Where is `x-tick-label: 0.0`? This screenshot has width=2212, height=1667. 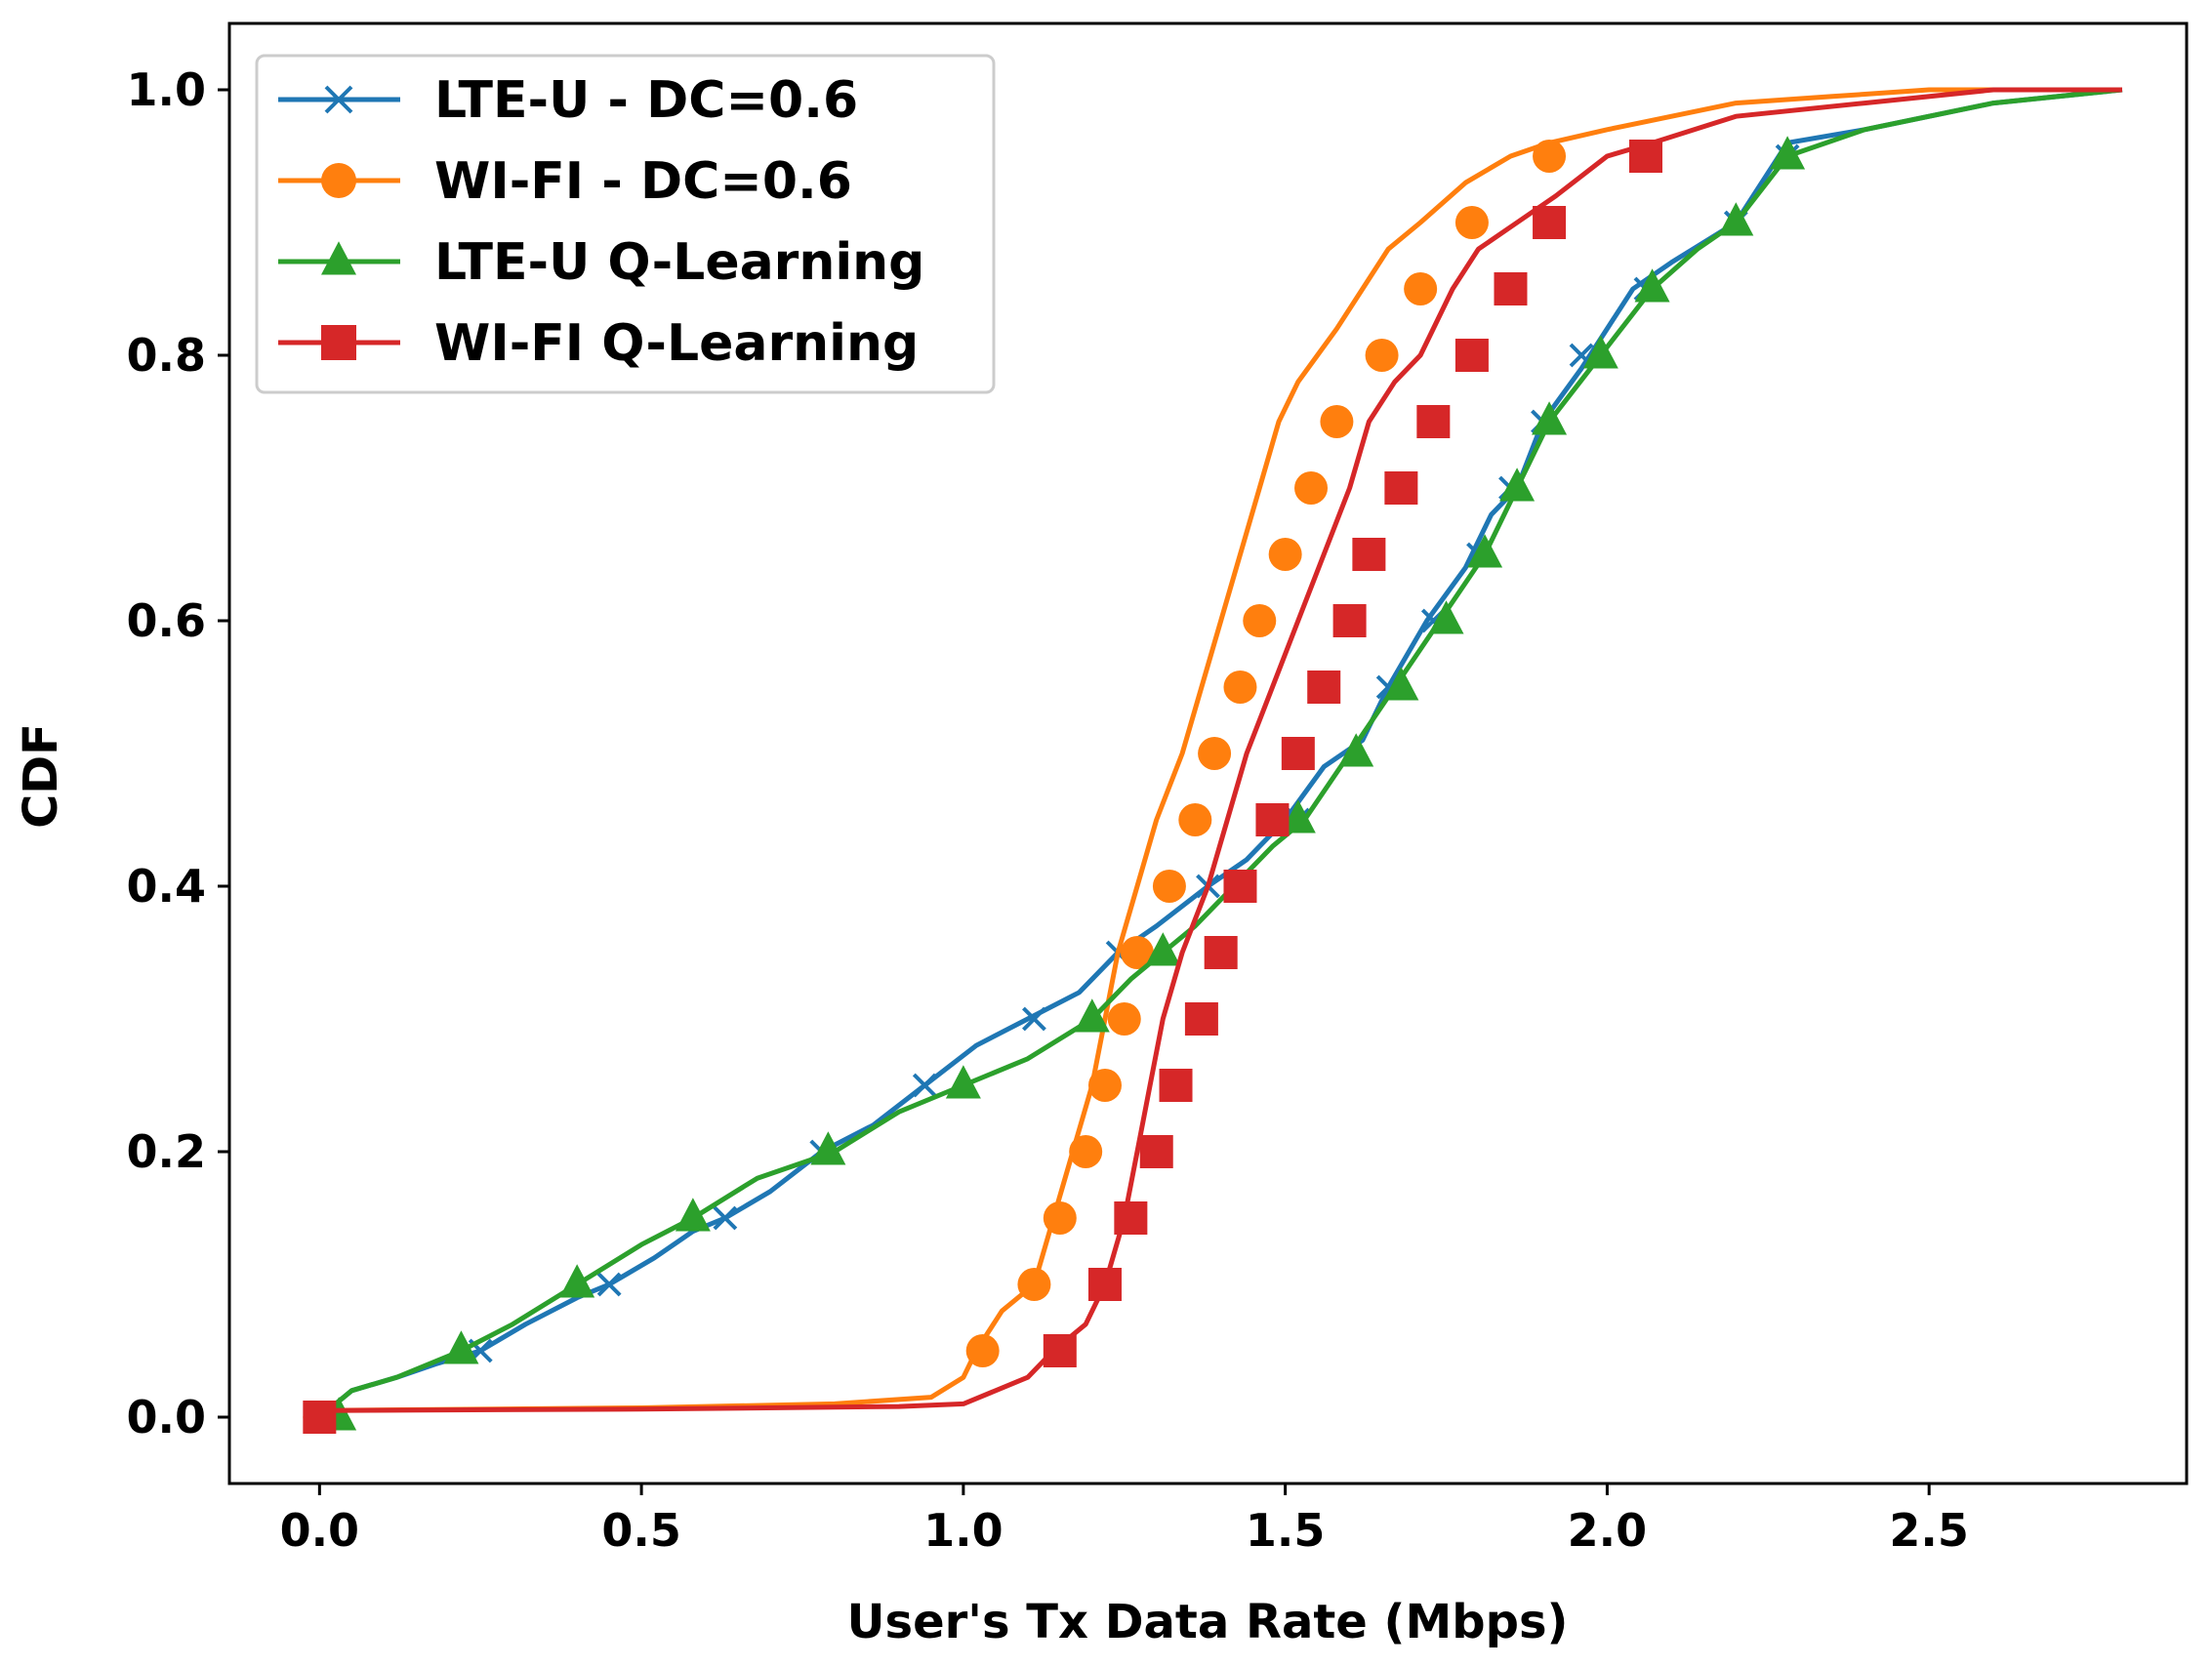 x-tick-label: 0.0 is located at coordinates (320, 1530).